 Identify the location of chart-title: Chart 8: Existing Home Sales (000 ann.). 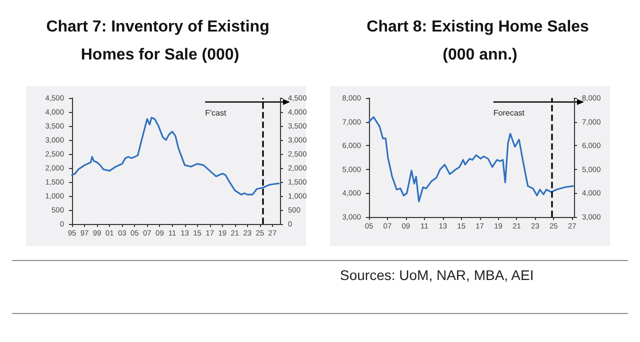
(480, 41).